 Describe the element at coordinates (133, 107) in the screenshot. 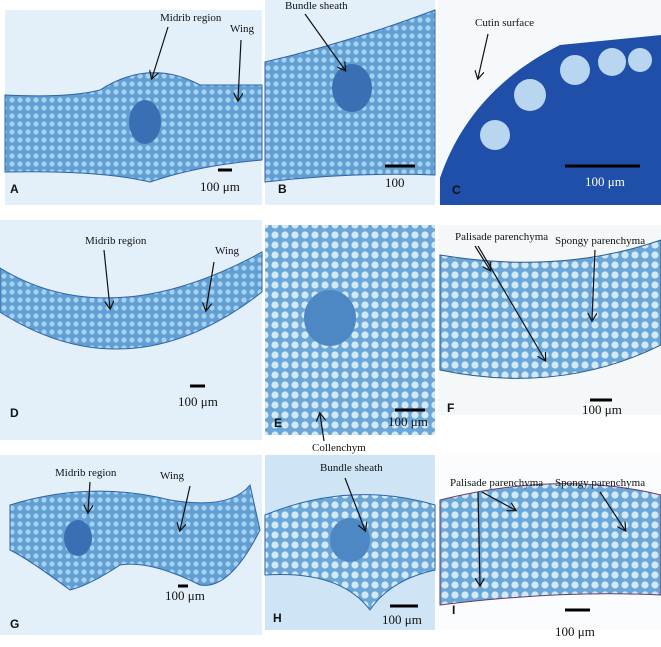

I see `panel-a: Midrib region Wing 100 μm A` at that location.